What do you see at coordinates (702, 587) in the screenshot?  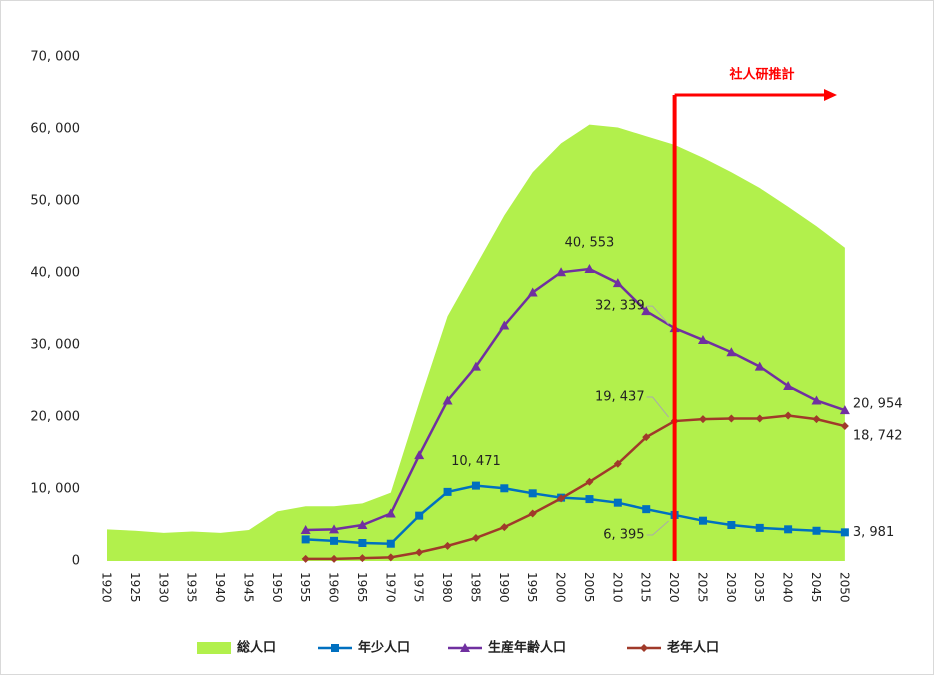 I see `x-tick-label: 2025` at bounding box center [702, 587].